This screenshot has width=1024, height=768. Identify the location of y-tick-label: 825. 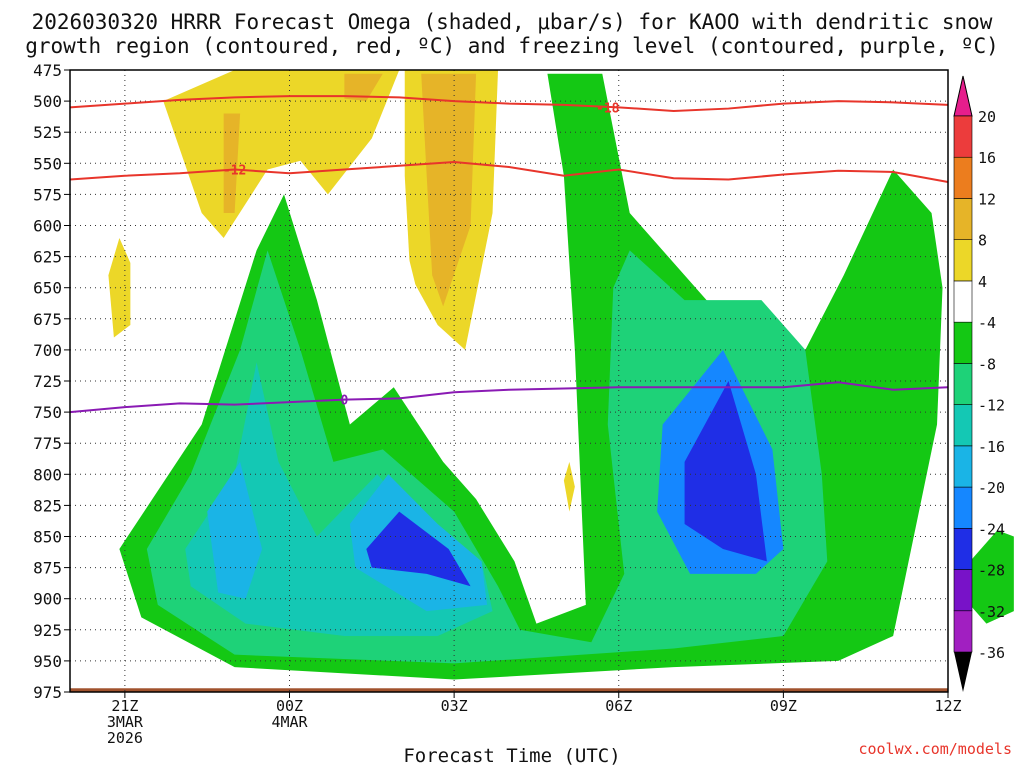
(47, 505).